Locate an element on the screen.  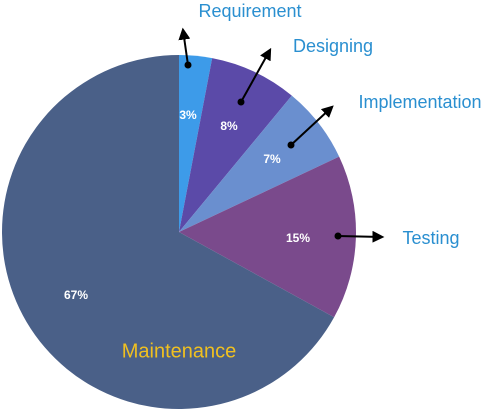
value-label: 15% is located at coordinates (298, 238).